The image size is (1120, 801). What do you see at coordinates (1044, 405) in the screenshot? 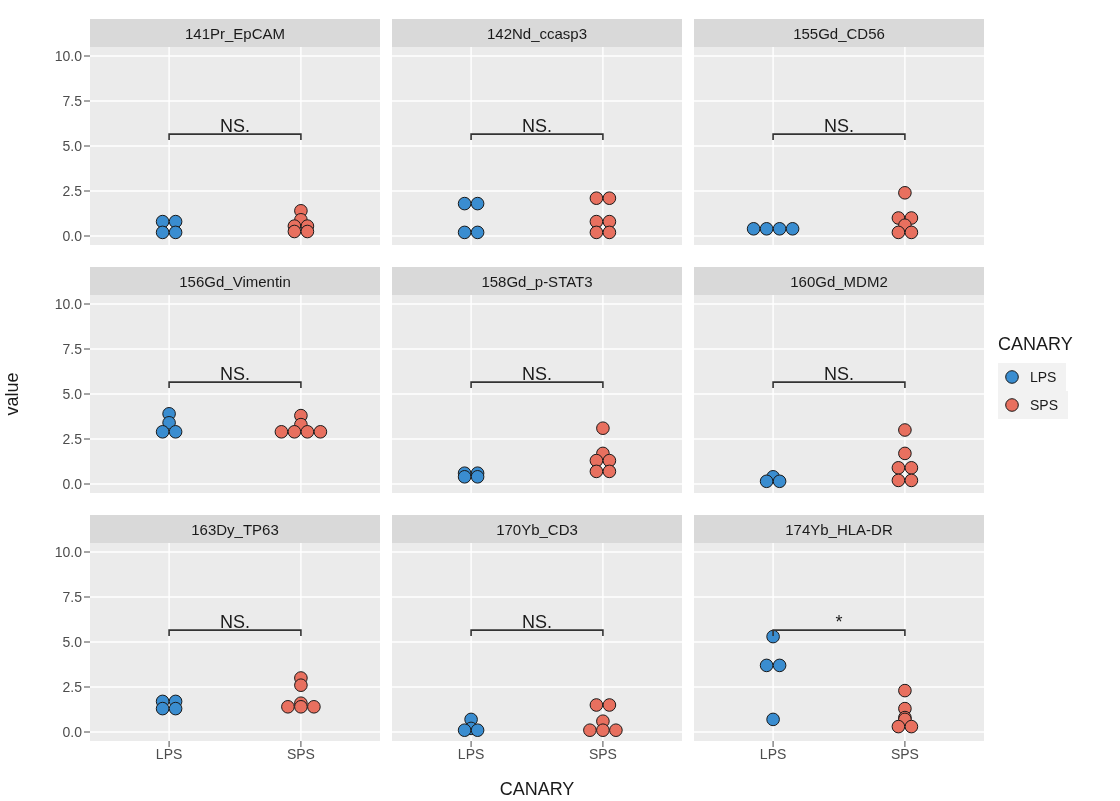
I see `legend-label: SPS` at bounding box center [1044, 405].